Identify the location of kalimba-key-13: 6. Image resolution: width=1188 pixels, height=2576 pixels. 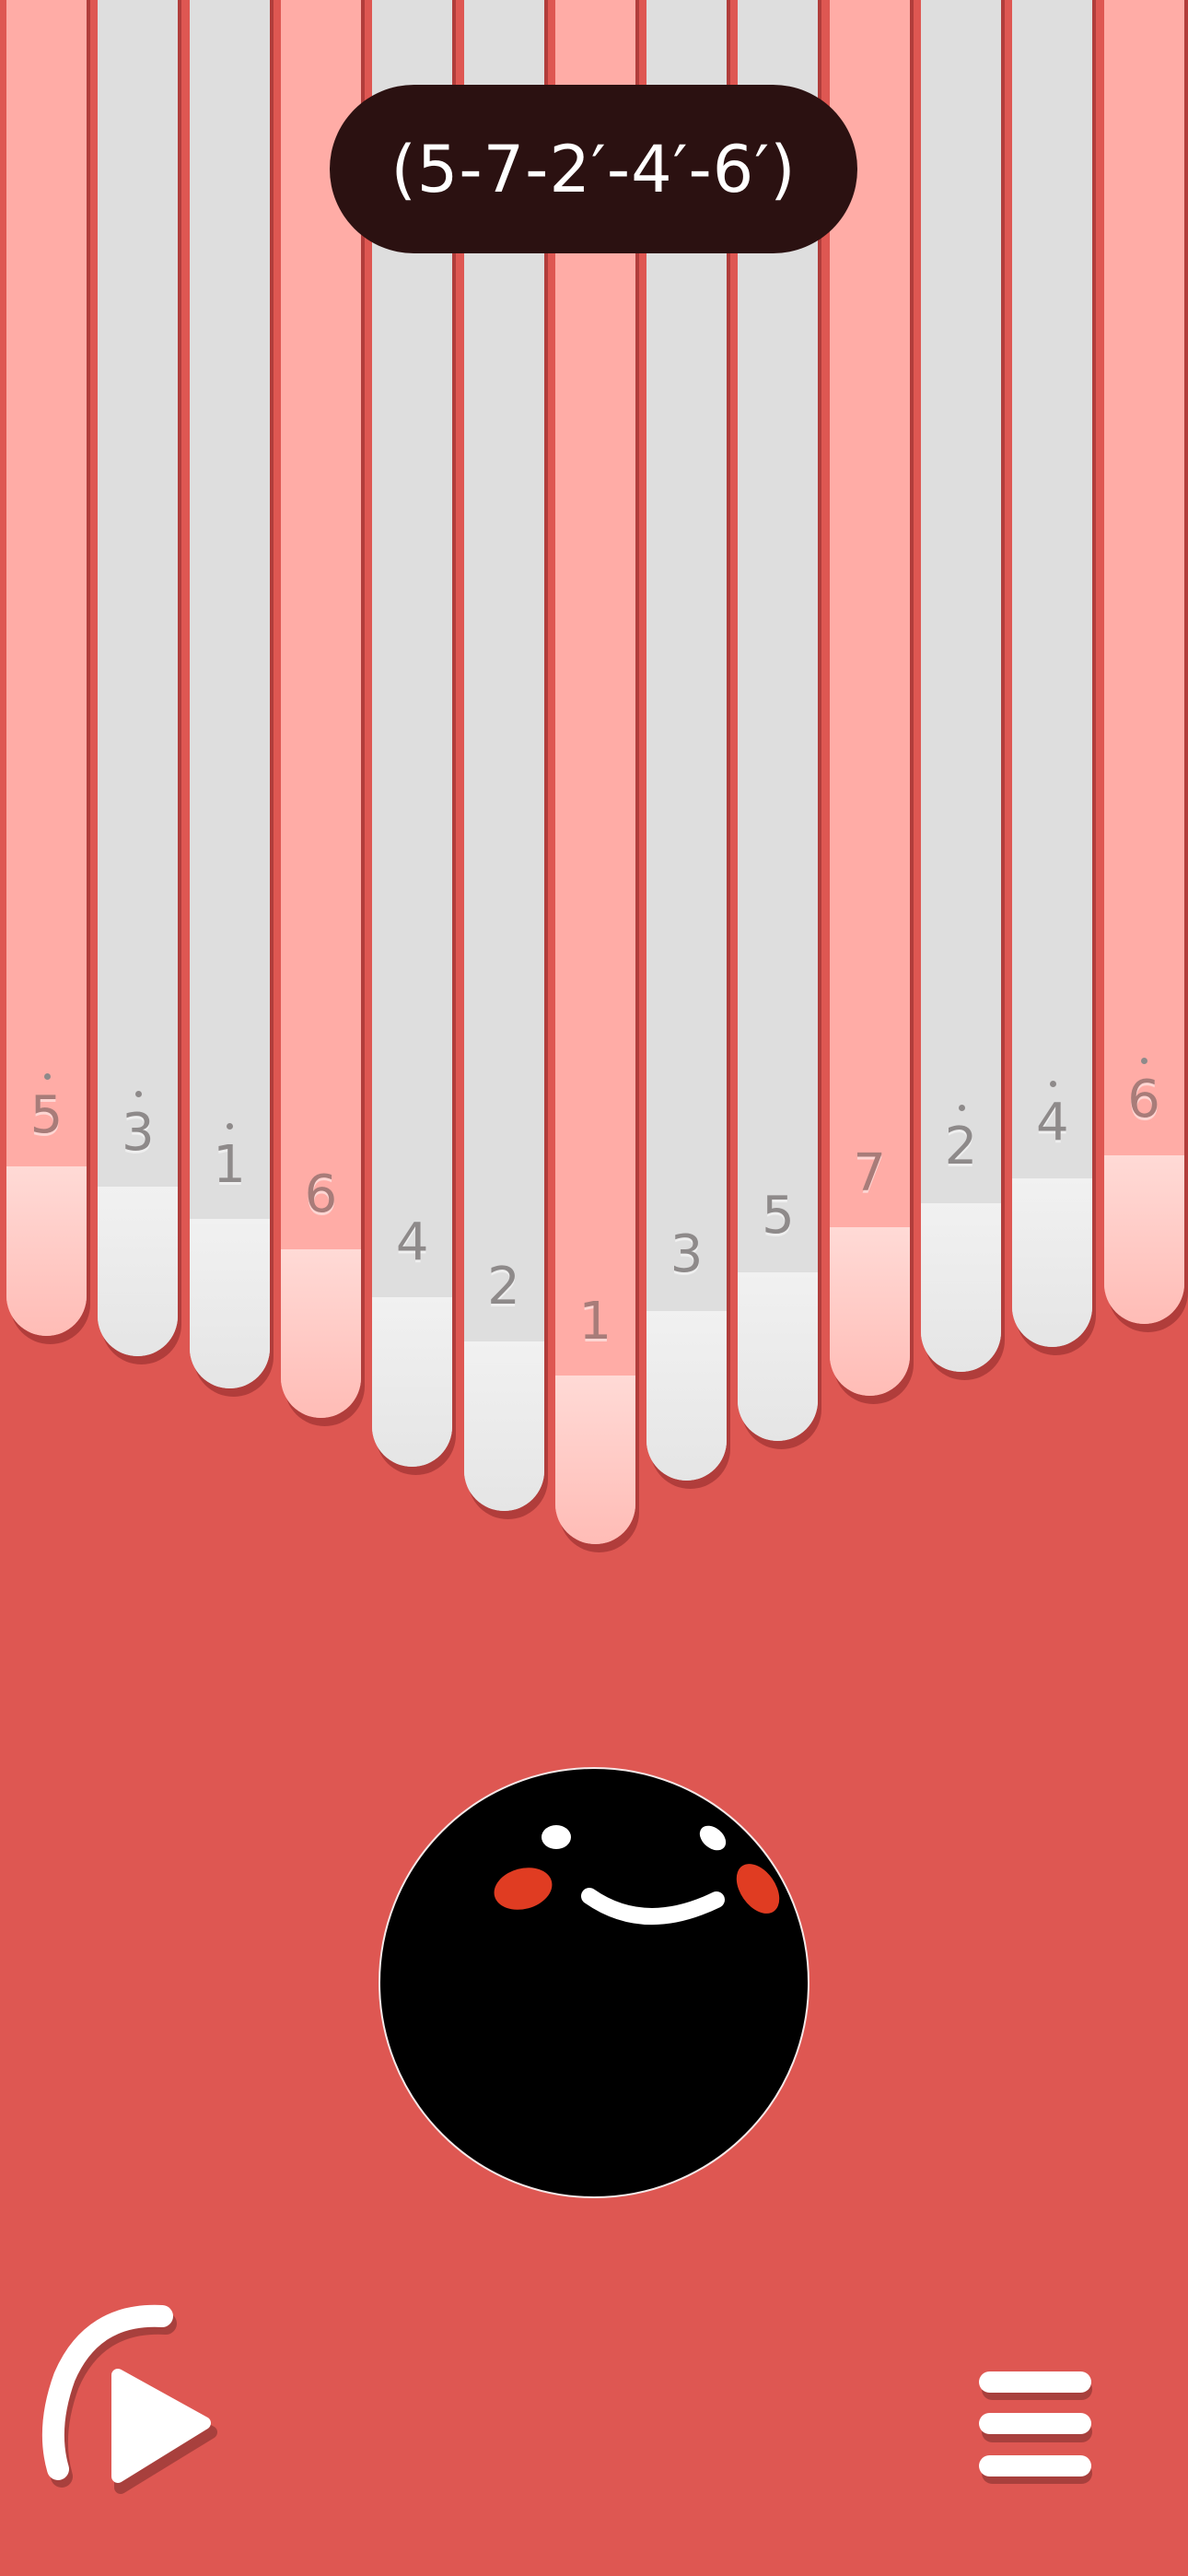
(1143, 662).